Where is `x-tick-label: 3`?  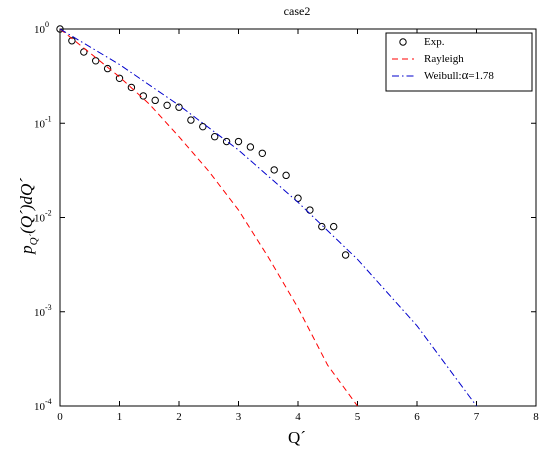 x-tick-label: 3 is located at coordinates (239, 417).